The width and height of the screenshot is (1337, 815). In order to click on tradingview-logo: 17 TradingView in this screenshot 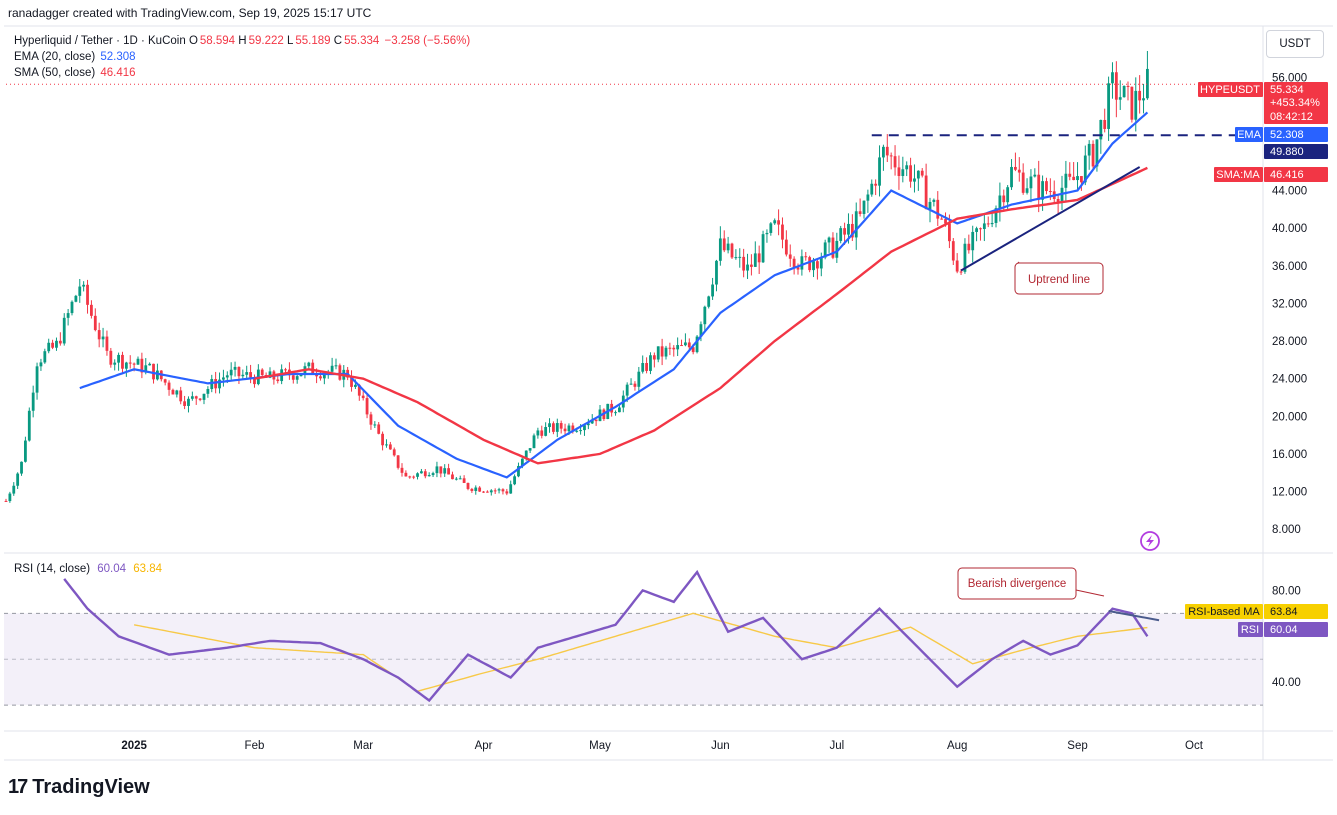, I will do `click(79, 787)`.